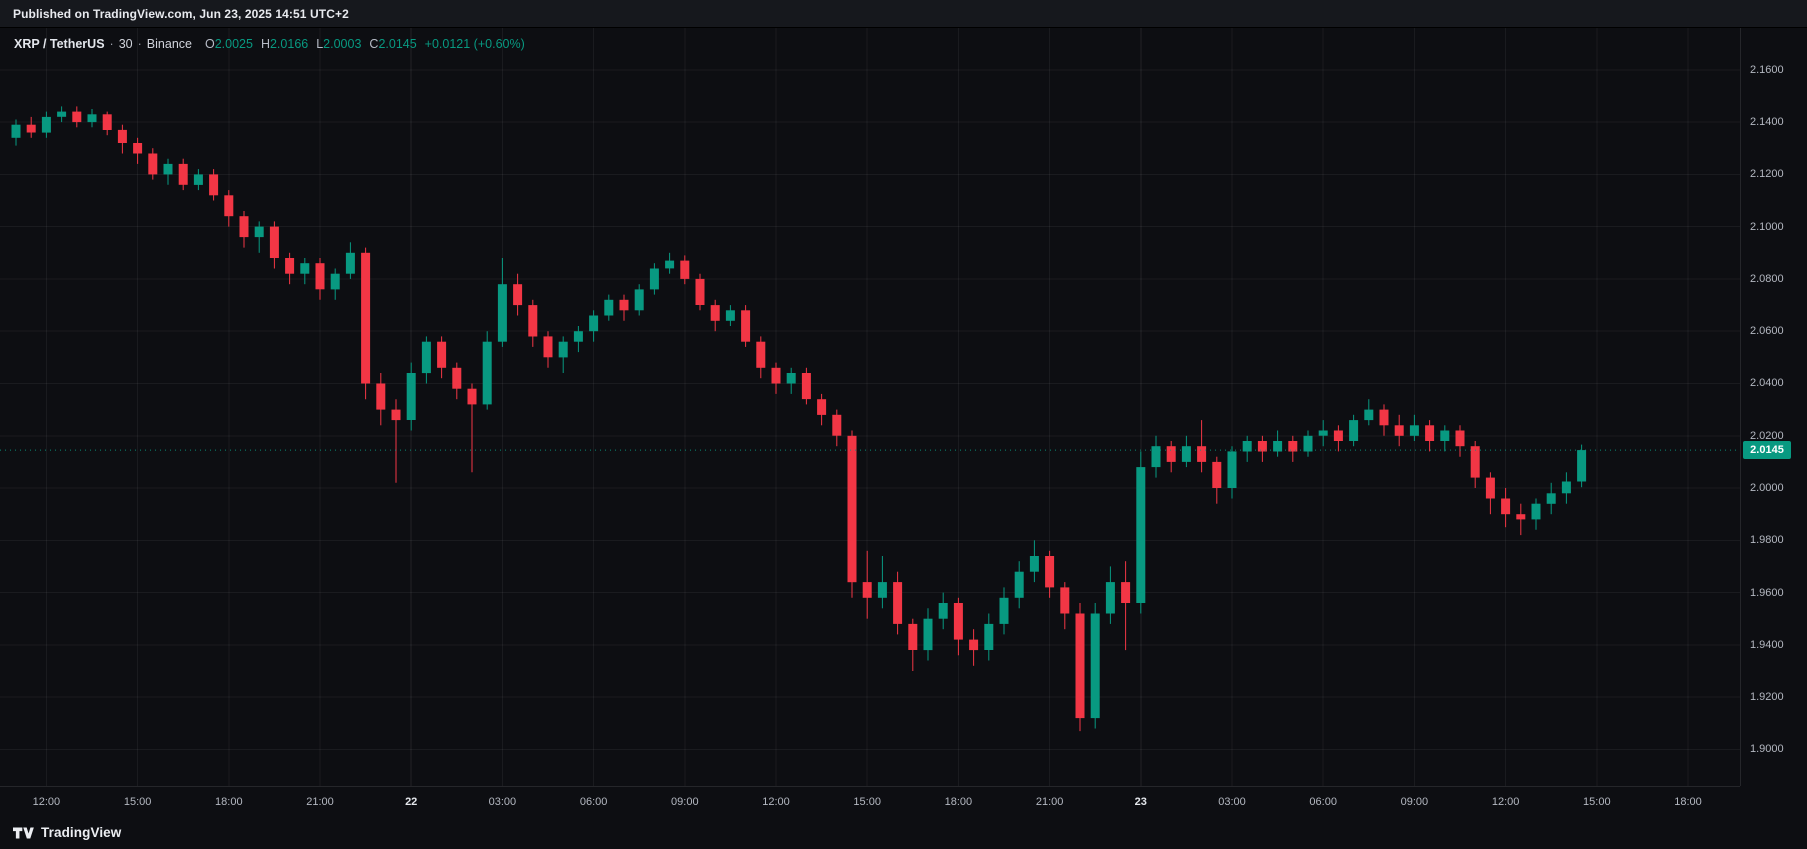 The width and height of the screenshot is (1807, 849). I want to click on price-tick-label: 2.1200, so click(1767, 174).